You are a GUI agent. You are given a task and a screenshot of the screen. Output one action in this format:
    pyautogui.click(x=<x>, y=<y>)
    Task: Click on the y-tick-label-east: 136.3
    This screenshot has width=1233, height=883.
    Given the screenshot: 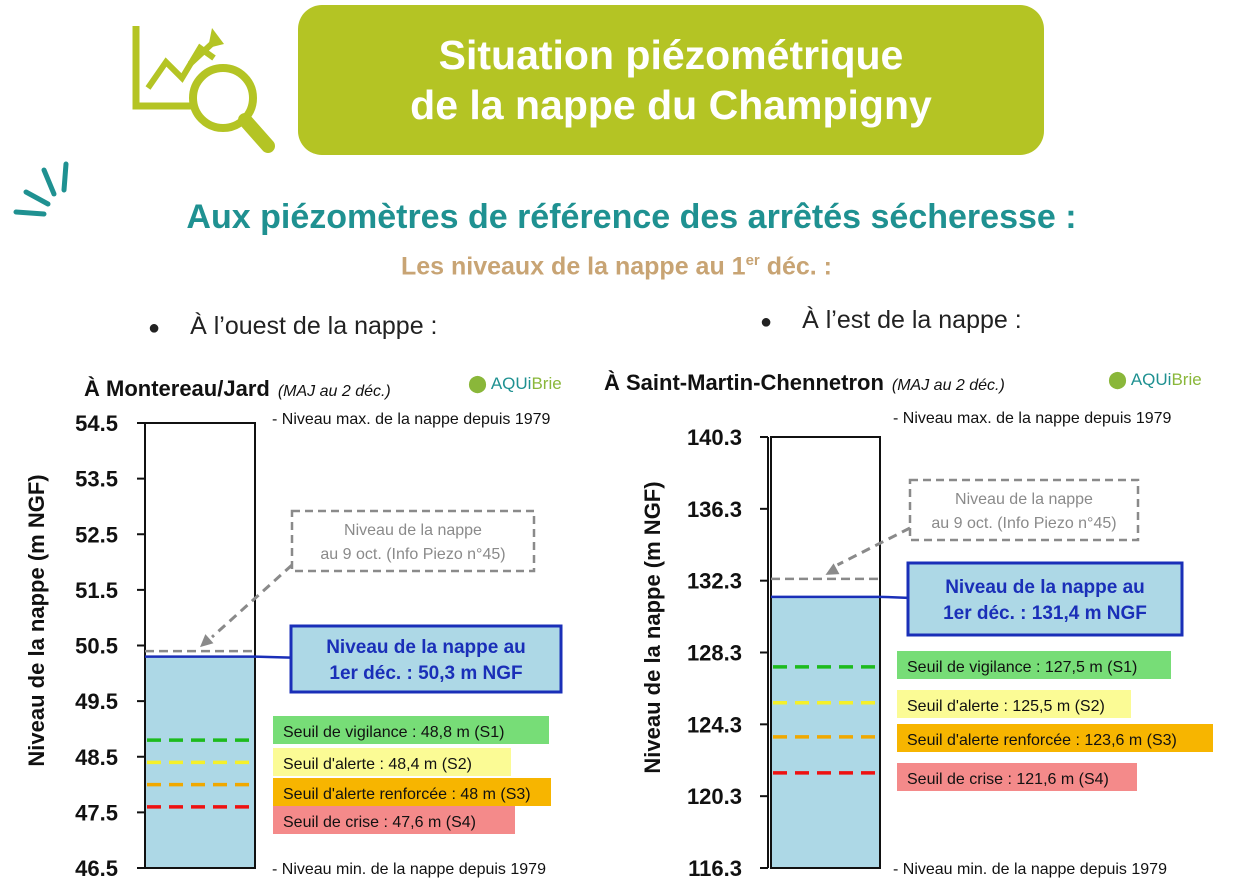 What is the action you would take?
    pyautogui.click(x=714, y=509)
    